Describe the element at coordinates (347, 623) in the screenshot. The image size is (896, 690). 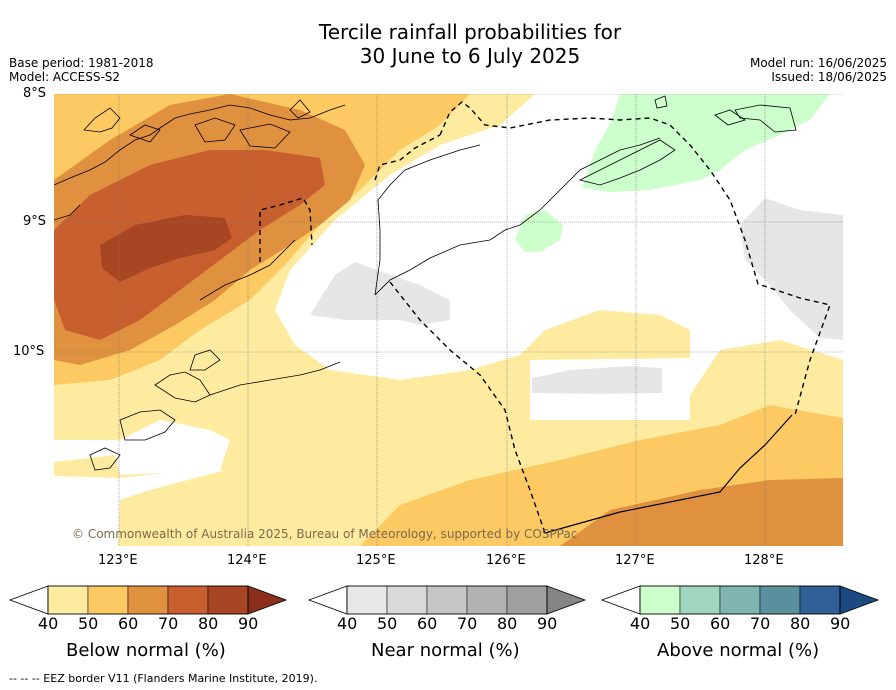
I see `colorbar-near-tick-40: 40` at that location.